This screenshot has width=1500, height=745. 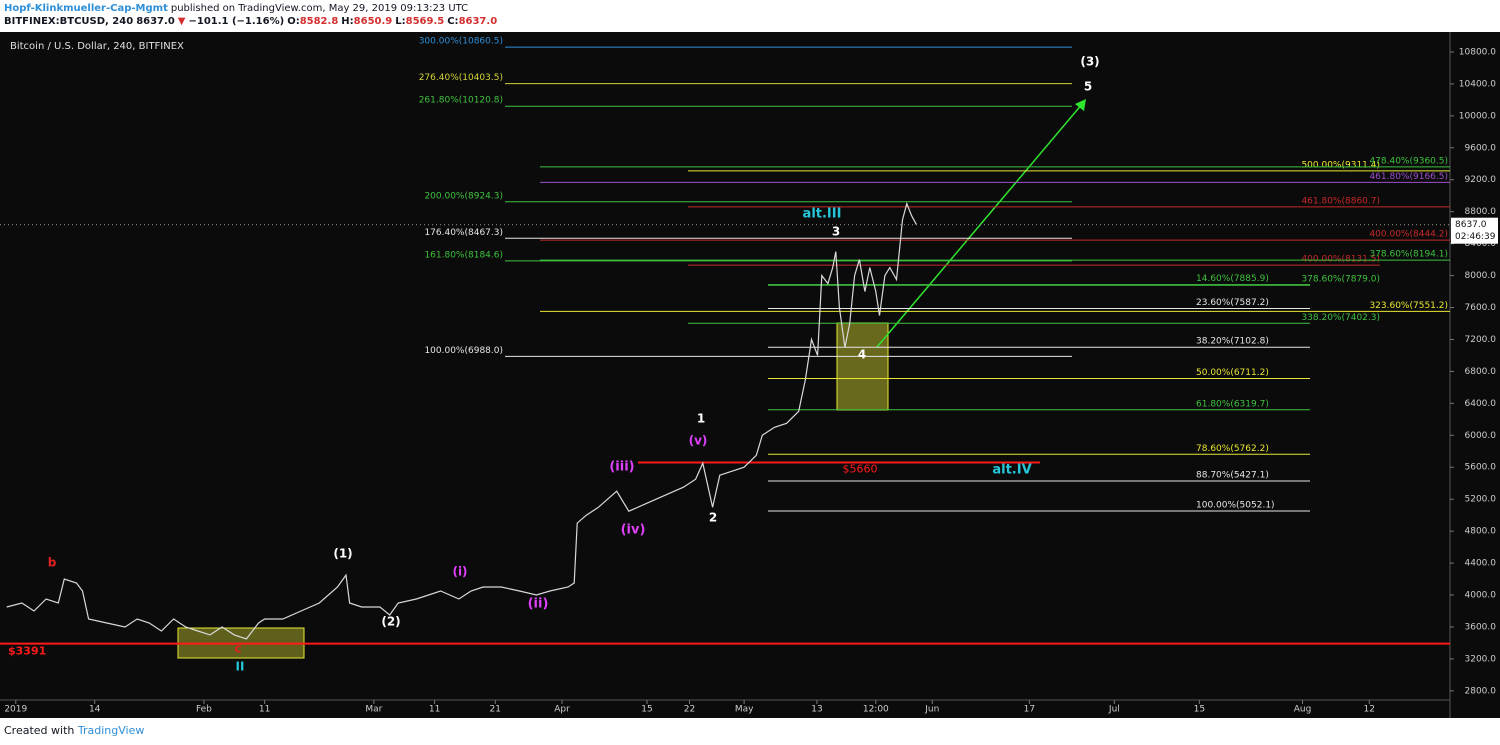 What do you see at coordinates (1481, 308) in the screenshot?
I see `y-tick-label: 7600.0` at bounding box center [1481, 308].